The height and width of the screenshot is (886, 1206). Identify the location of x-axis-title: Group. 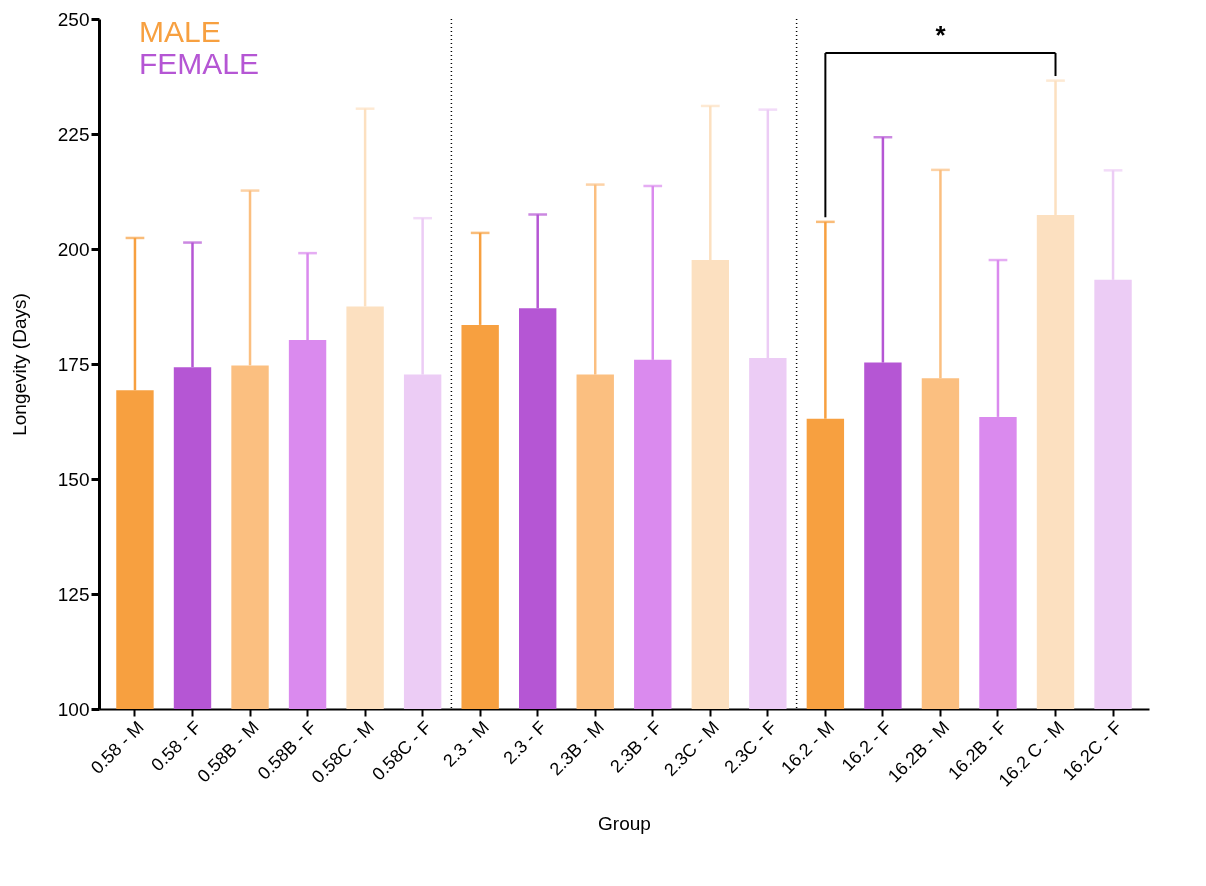
(624, 823).